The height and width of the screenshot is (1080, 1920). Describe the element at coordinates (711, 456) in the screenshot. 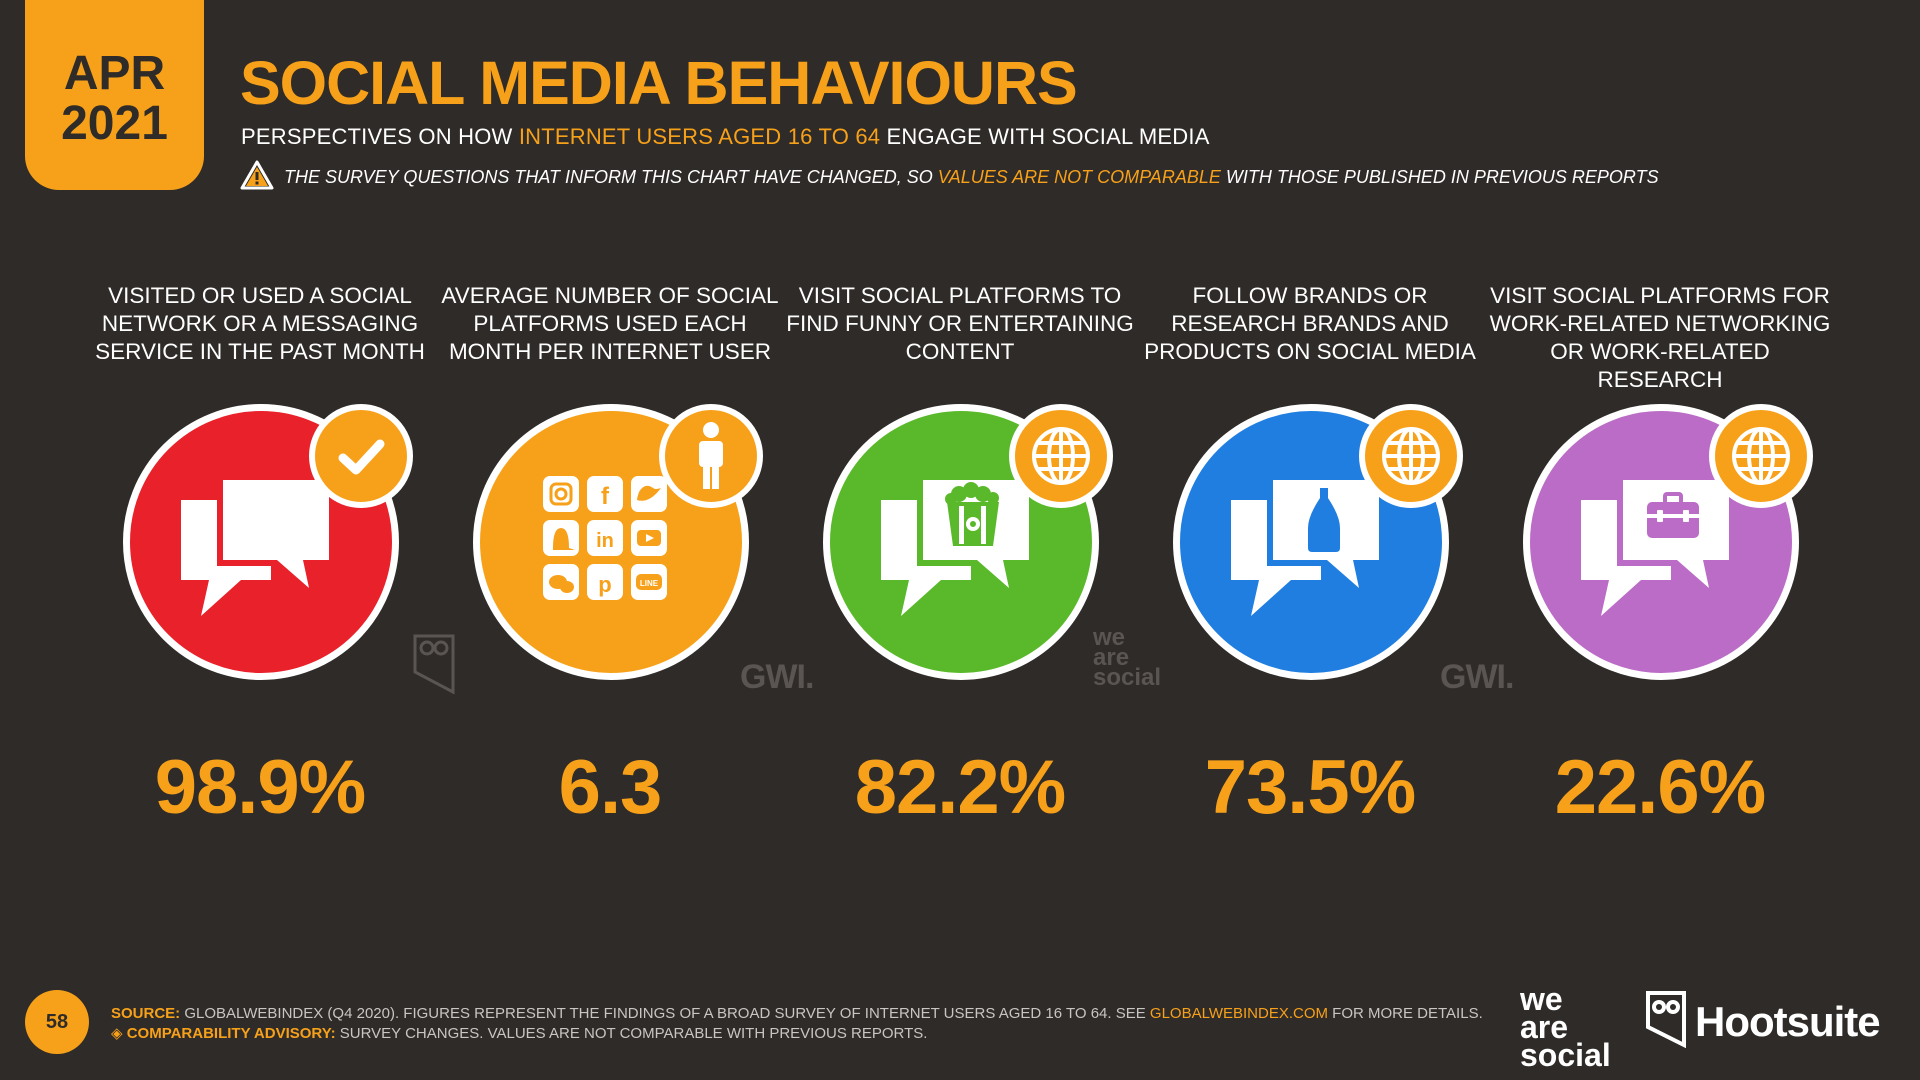

I see `person-icon` at that location.